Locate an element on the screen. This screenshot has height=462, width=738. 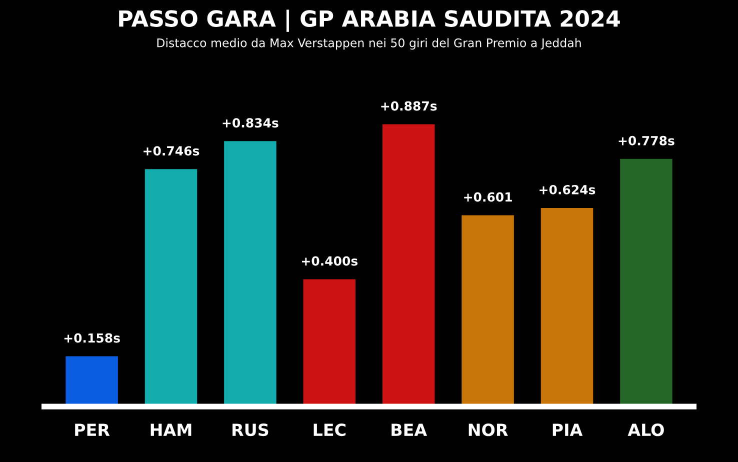
data-label: +0.887s is located at coordinates (409, 106).